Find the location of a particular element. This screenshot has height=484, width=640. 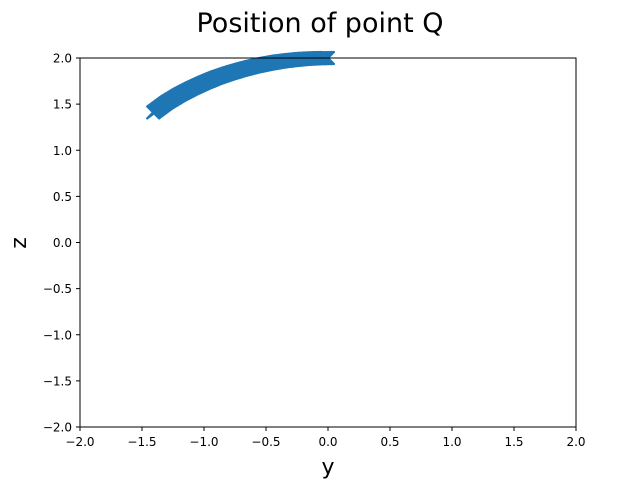

y-tick-label: 1.5 is located at coordinates (62, 105).